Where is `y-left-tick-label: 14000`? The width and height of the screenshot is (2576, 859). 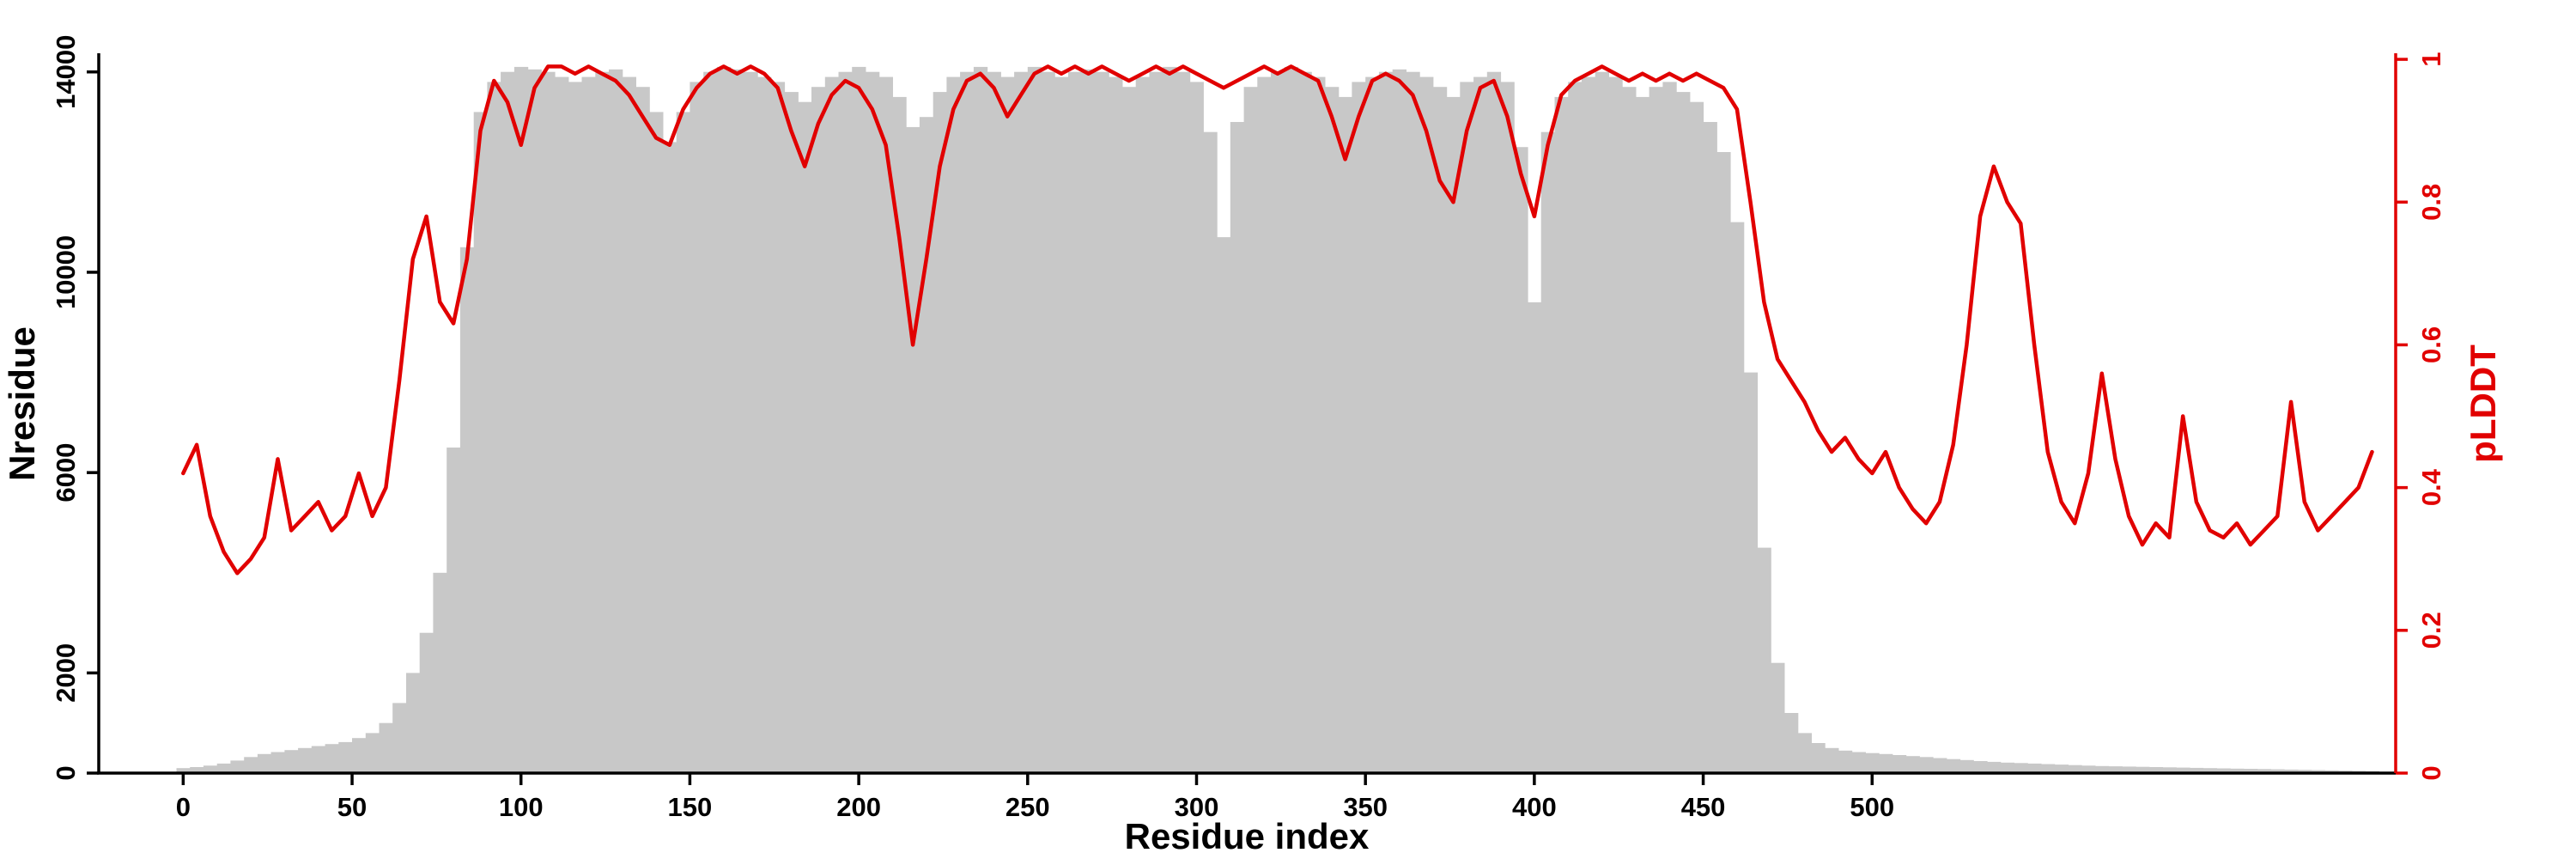
y-left-tick-label: 14000 is located at coordinates (66, 72).